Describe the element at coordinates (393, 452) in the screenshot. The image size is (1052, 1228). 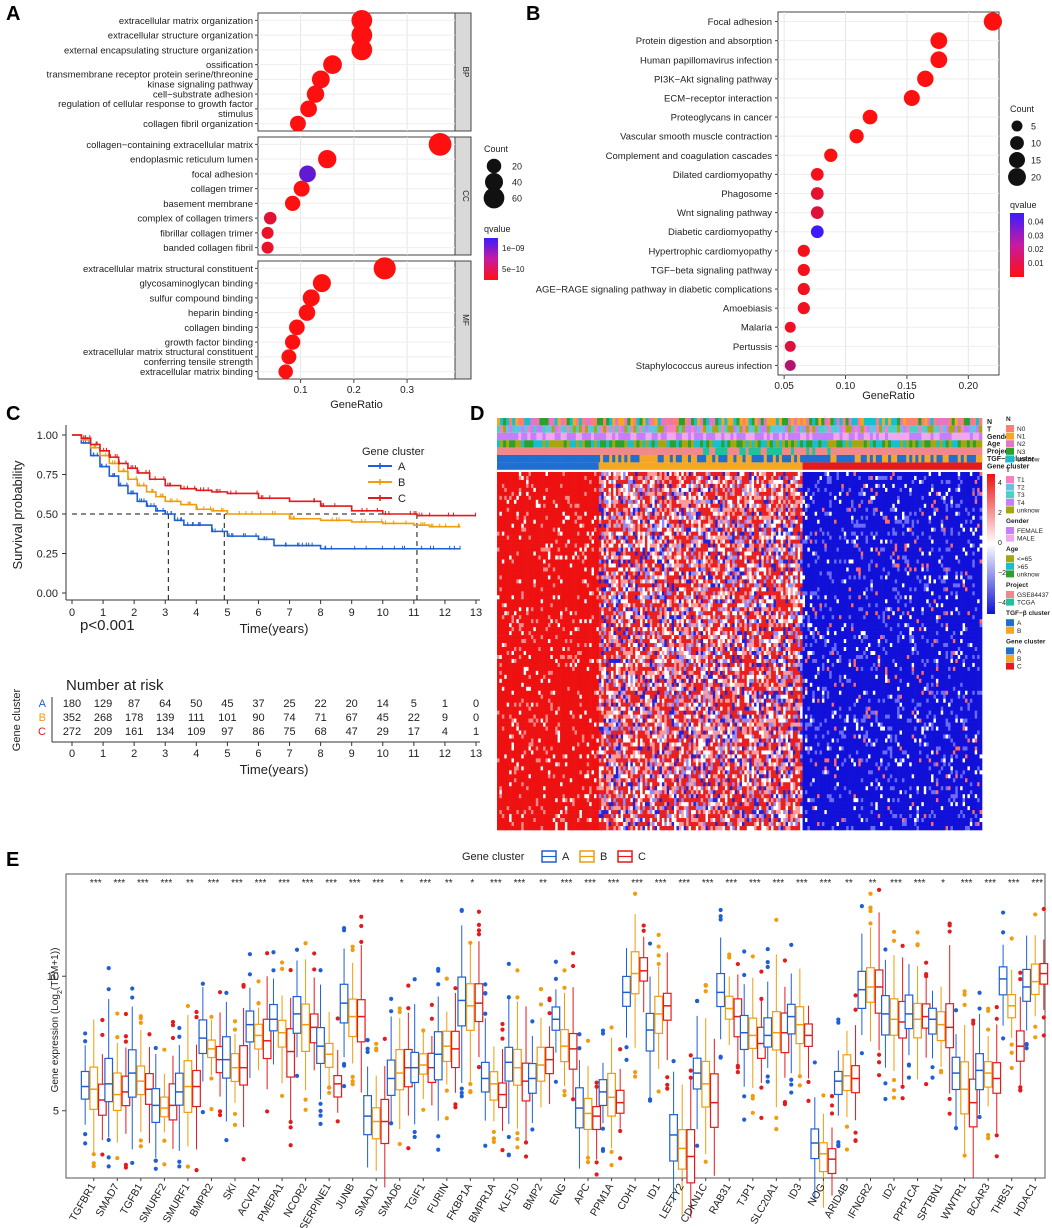
I see `legend-title: Gene cluster` at that location.